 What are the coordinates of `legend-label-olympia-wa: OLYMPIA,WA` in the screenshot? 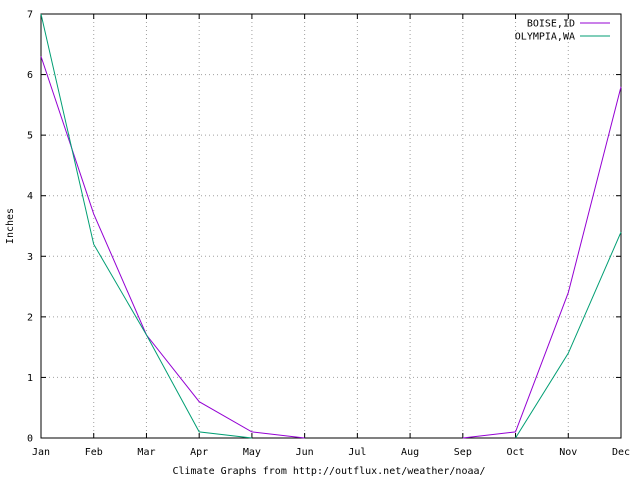 It's located at (545, 37).